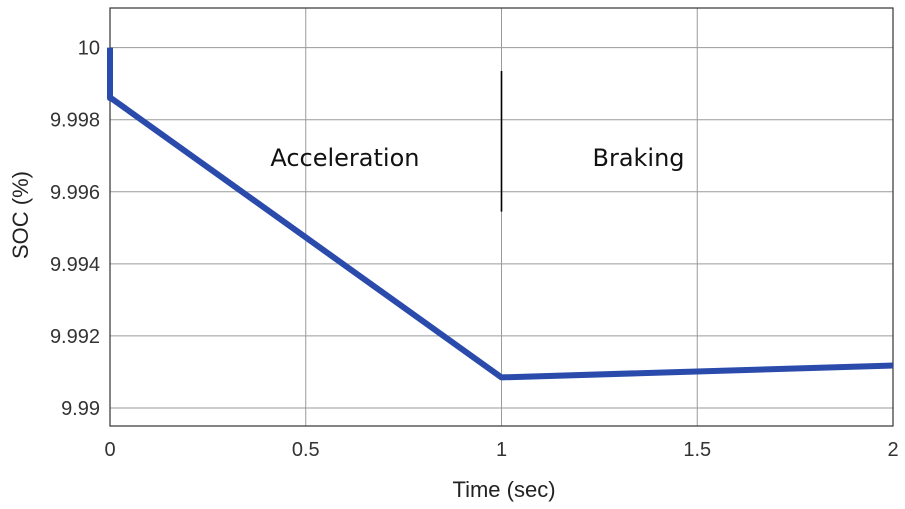 This screenshot has width=905, height=509. Describe the element at coordinates (75, 229) in the screenshot. I see `y-tick-labels: 9.99 9.992 9.994 9.996 9.998 10` at that location.